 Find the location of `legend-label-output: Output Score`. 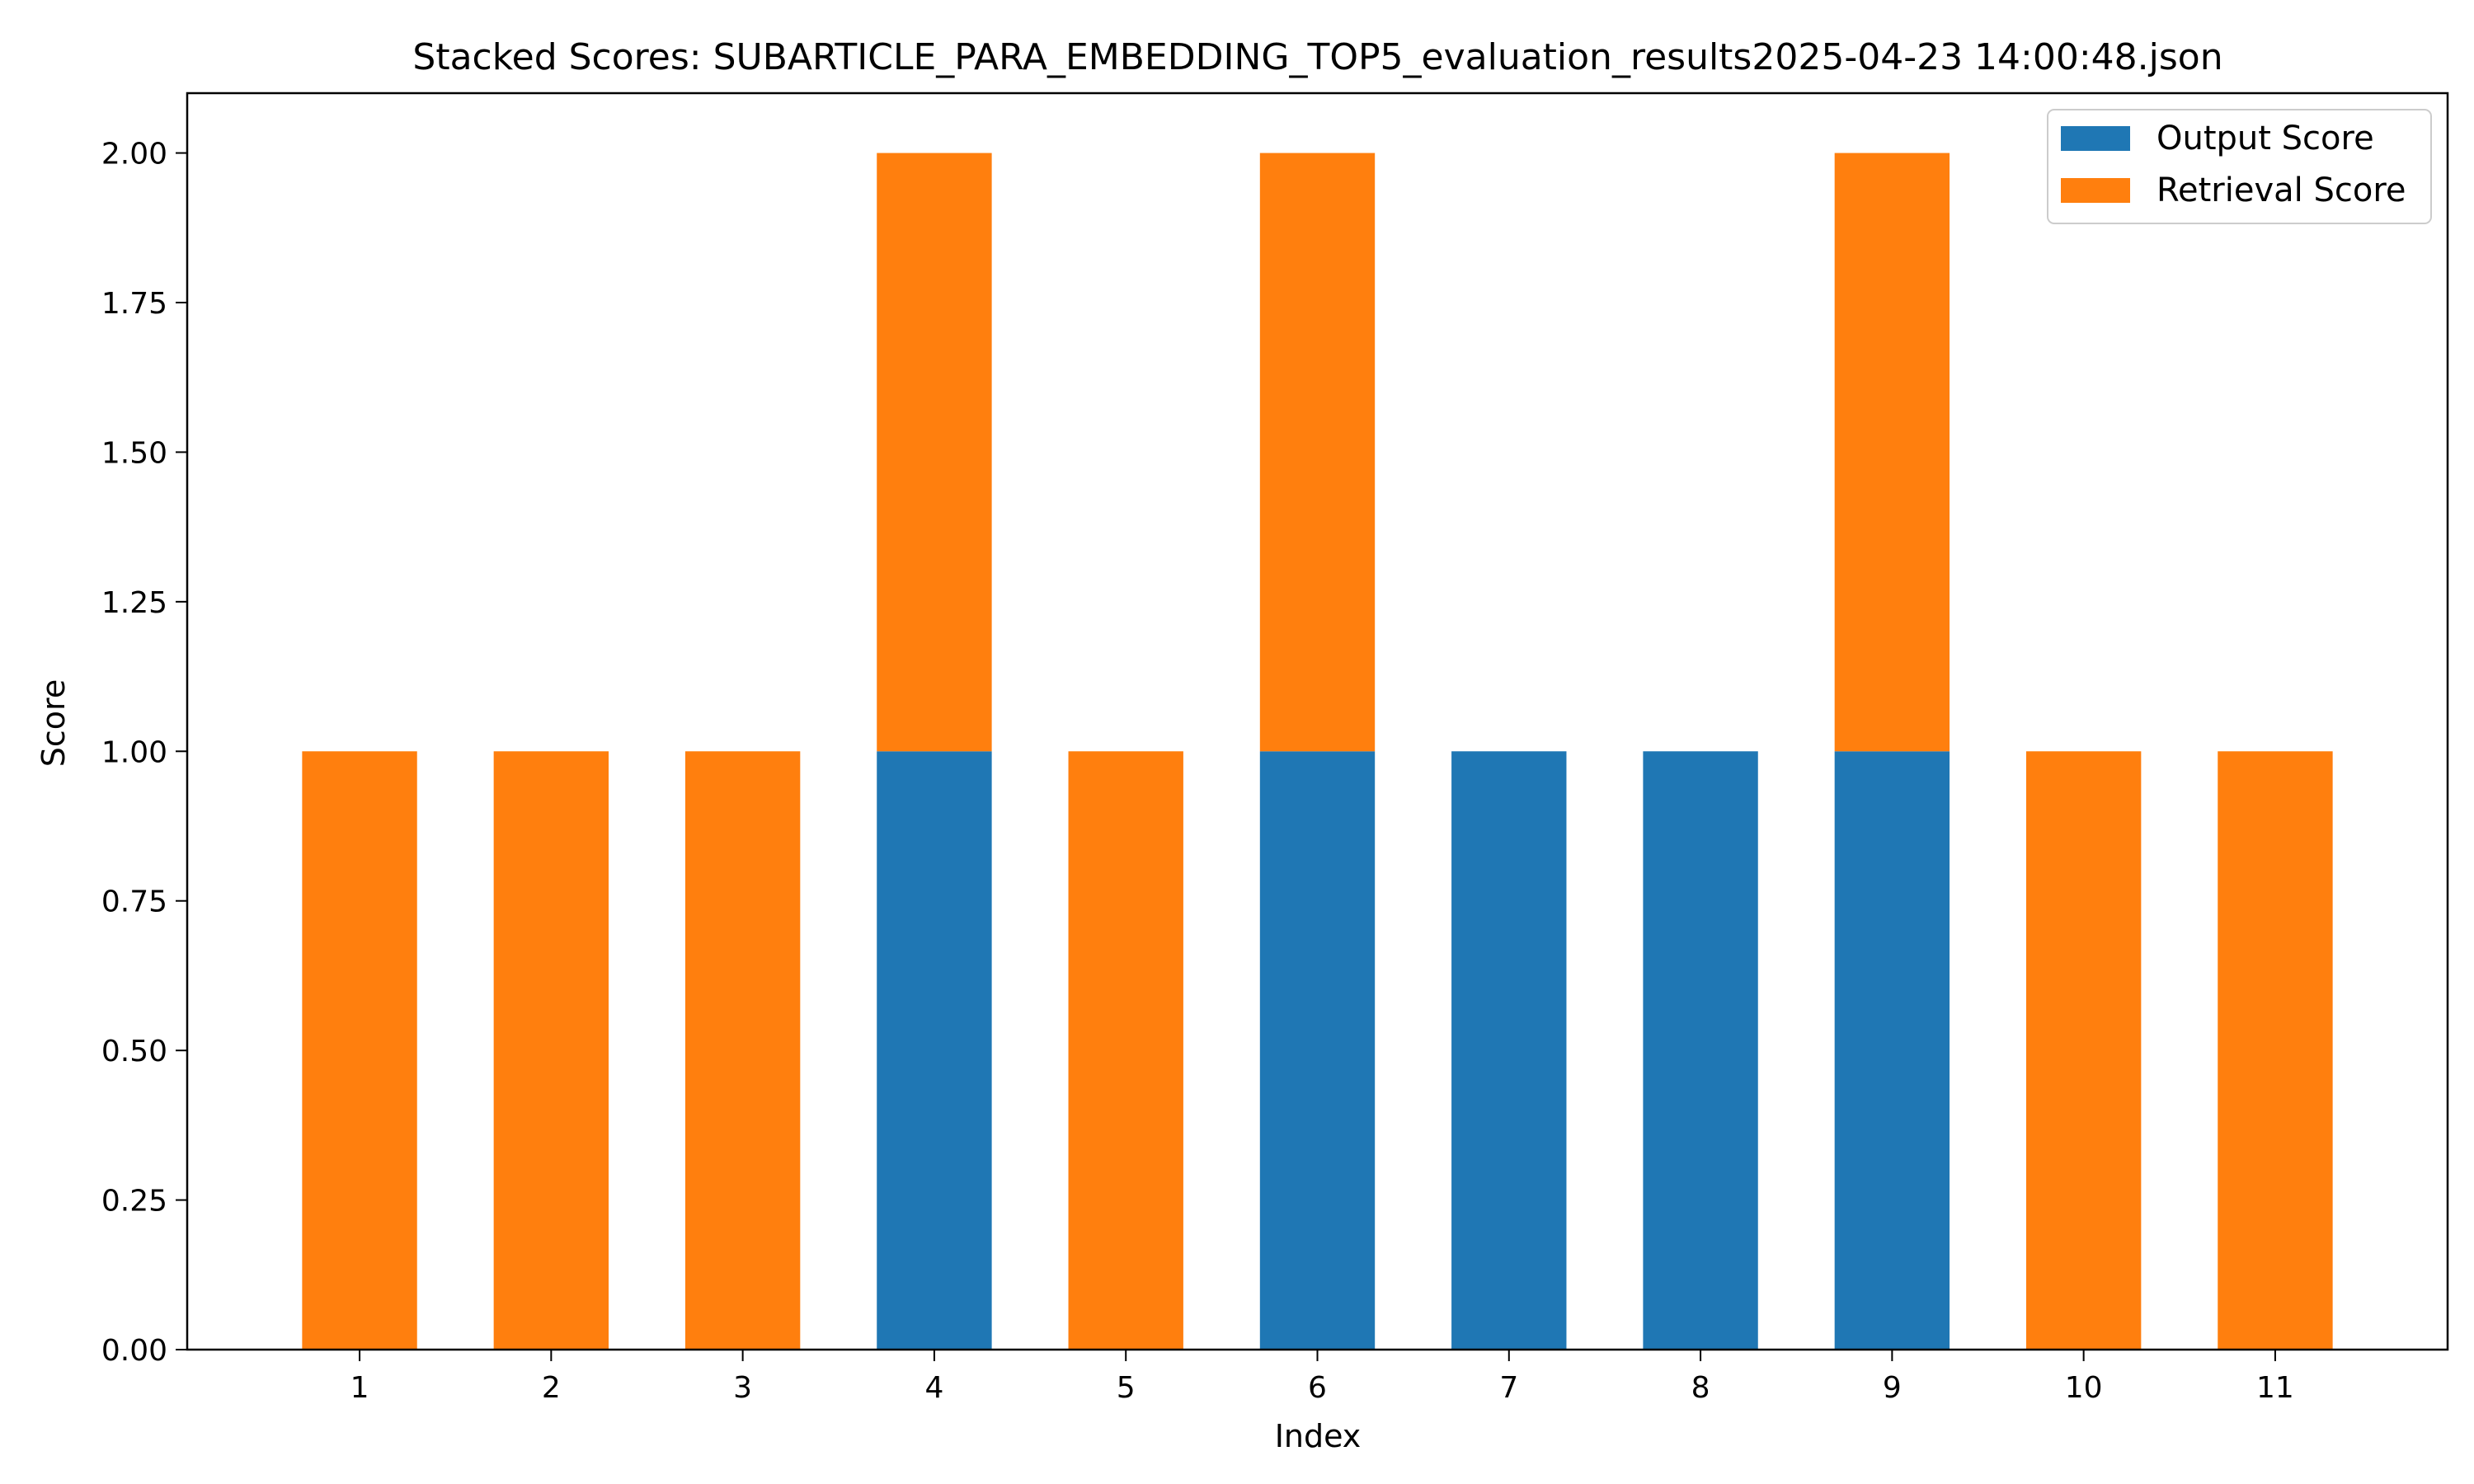

legend-label-output: Output Score is located at coordinates (2265, 138).